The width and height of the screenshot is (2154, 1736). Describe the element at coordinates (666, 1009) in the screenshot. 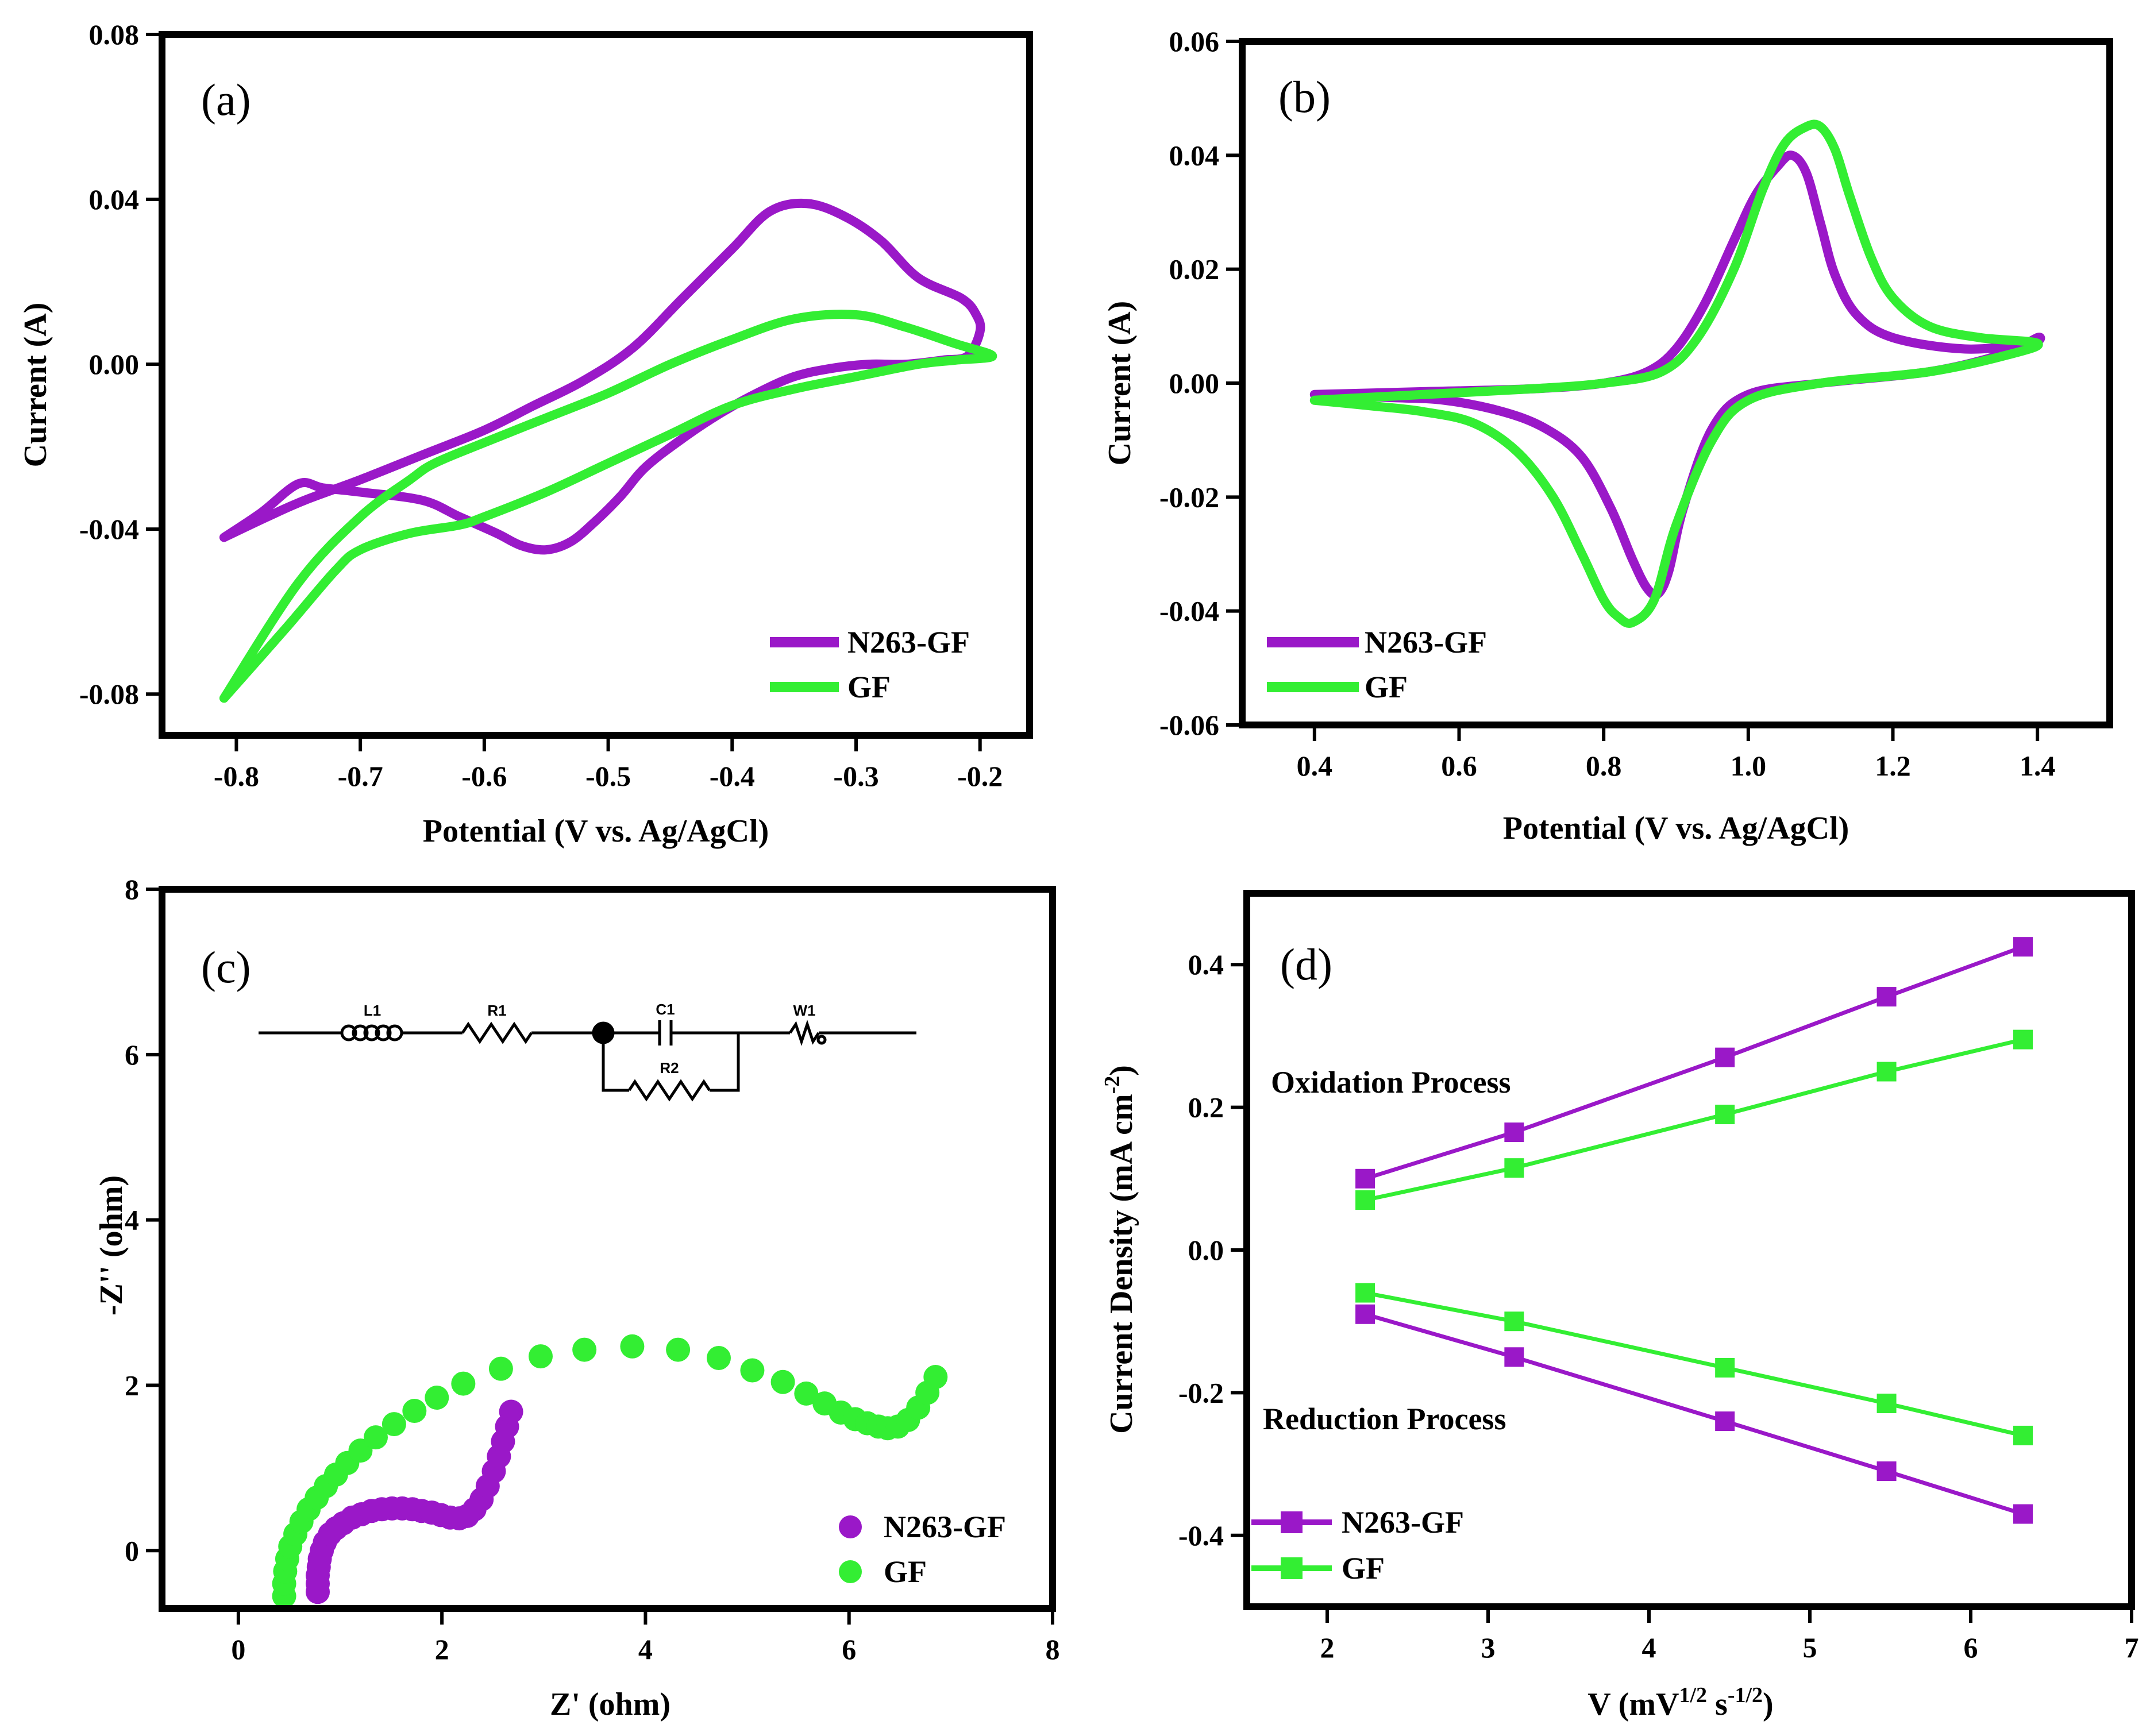

I see `circuit-label-c1: C1` at that location.